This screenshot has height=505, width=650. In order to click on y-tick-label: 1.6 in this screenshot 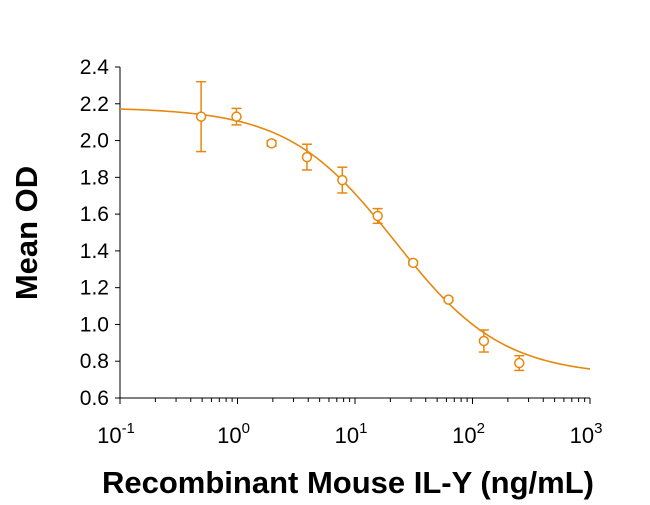, I will do `click(94, 214)`.